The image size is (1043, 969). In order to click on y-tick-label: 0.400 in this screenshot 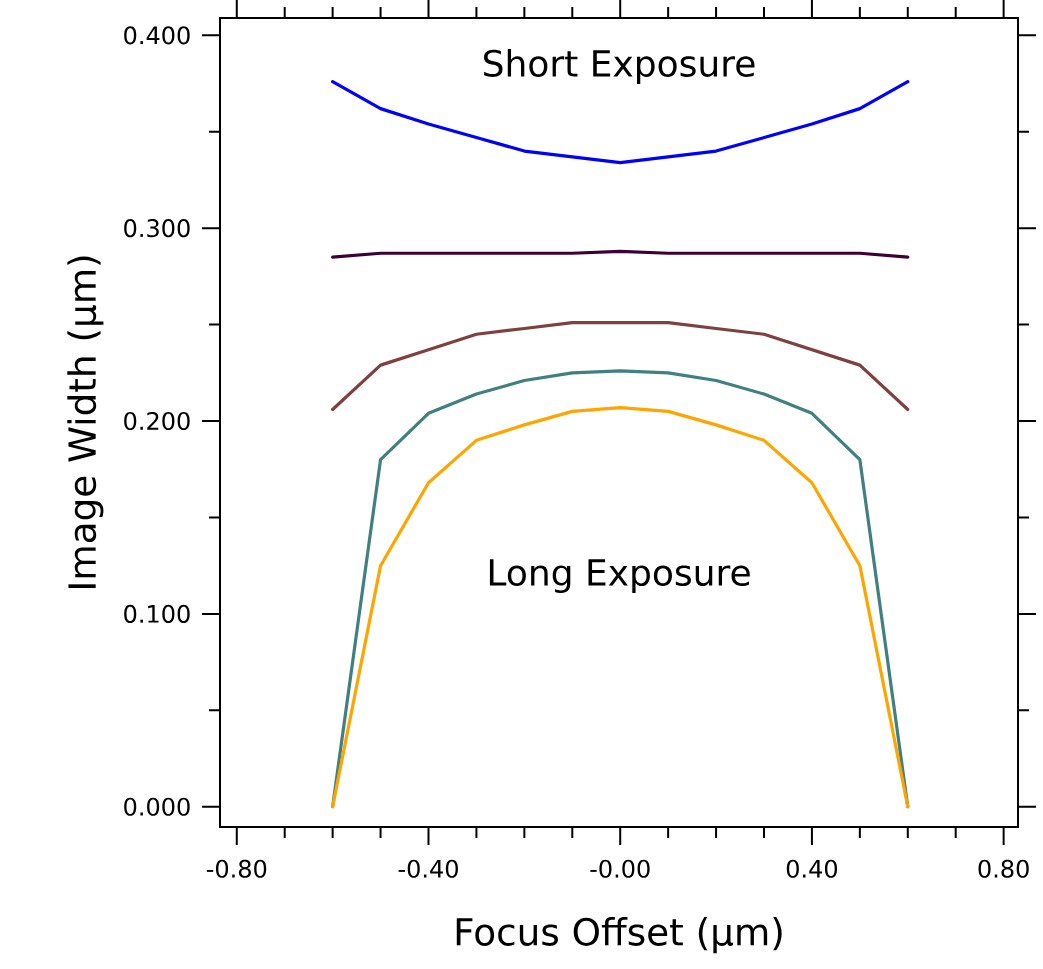, I will do `click(157, 35)`.